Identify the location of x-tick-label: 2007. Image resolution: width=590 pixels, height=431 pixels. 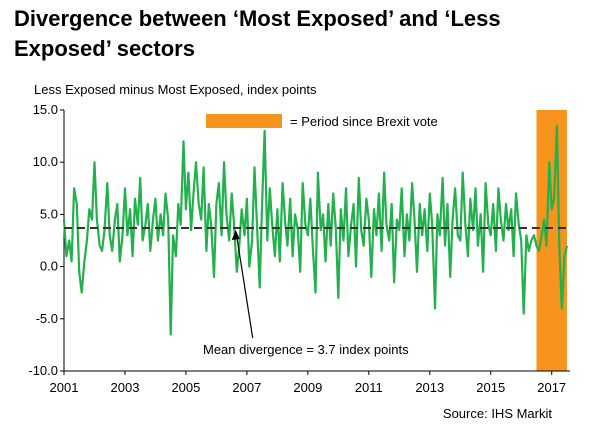
(246, 387).